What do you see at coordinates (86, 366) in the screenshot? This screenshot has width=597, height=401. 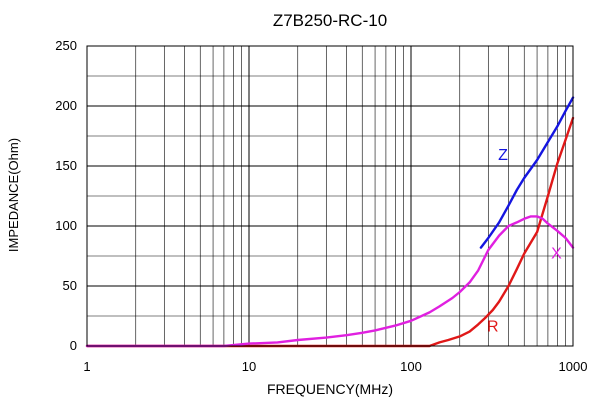 I see `x-tick-label: 1` at bounding box center [86, 366].